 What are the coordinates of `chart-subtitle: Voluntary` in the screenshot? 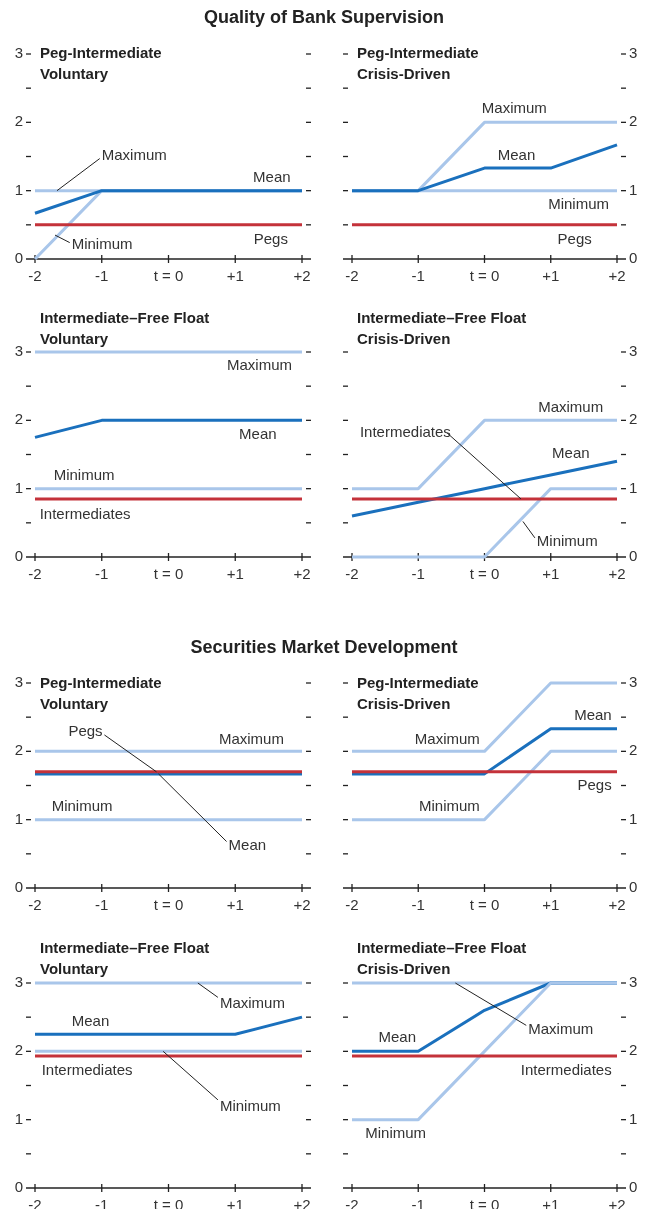 It's located at (74, 968).